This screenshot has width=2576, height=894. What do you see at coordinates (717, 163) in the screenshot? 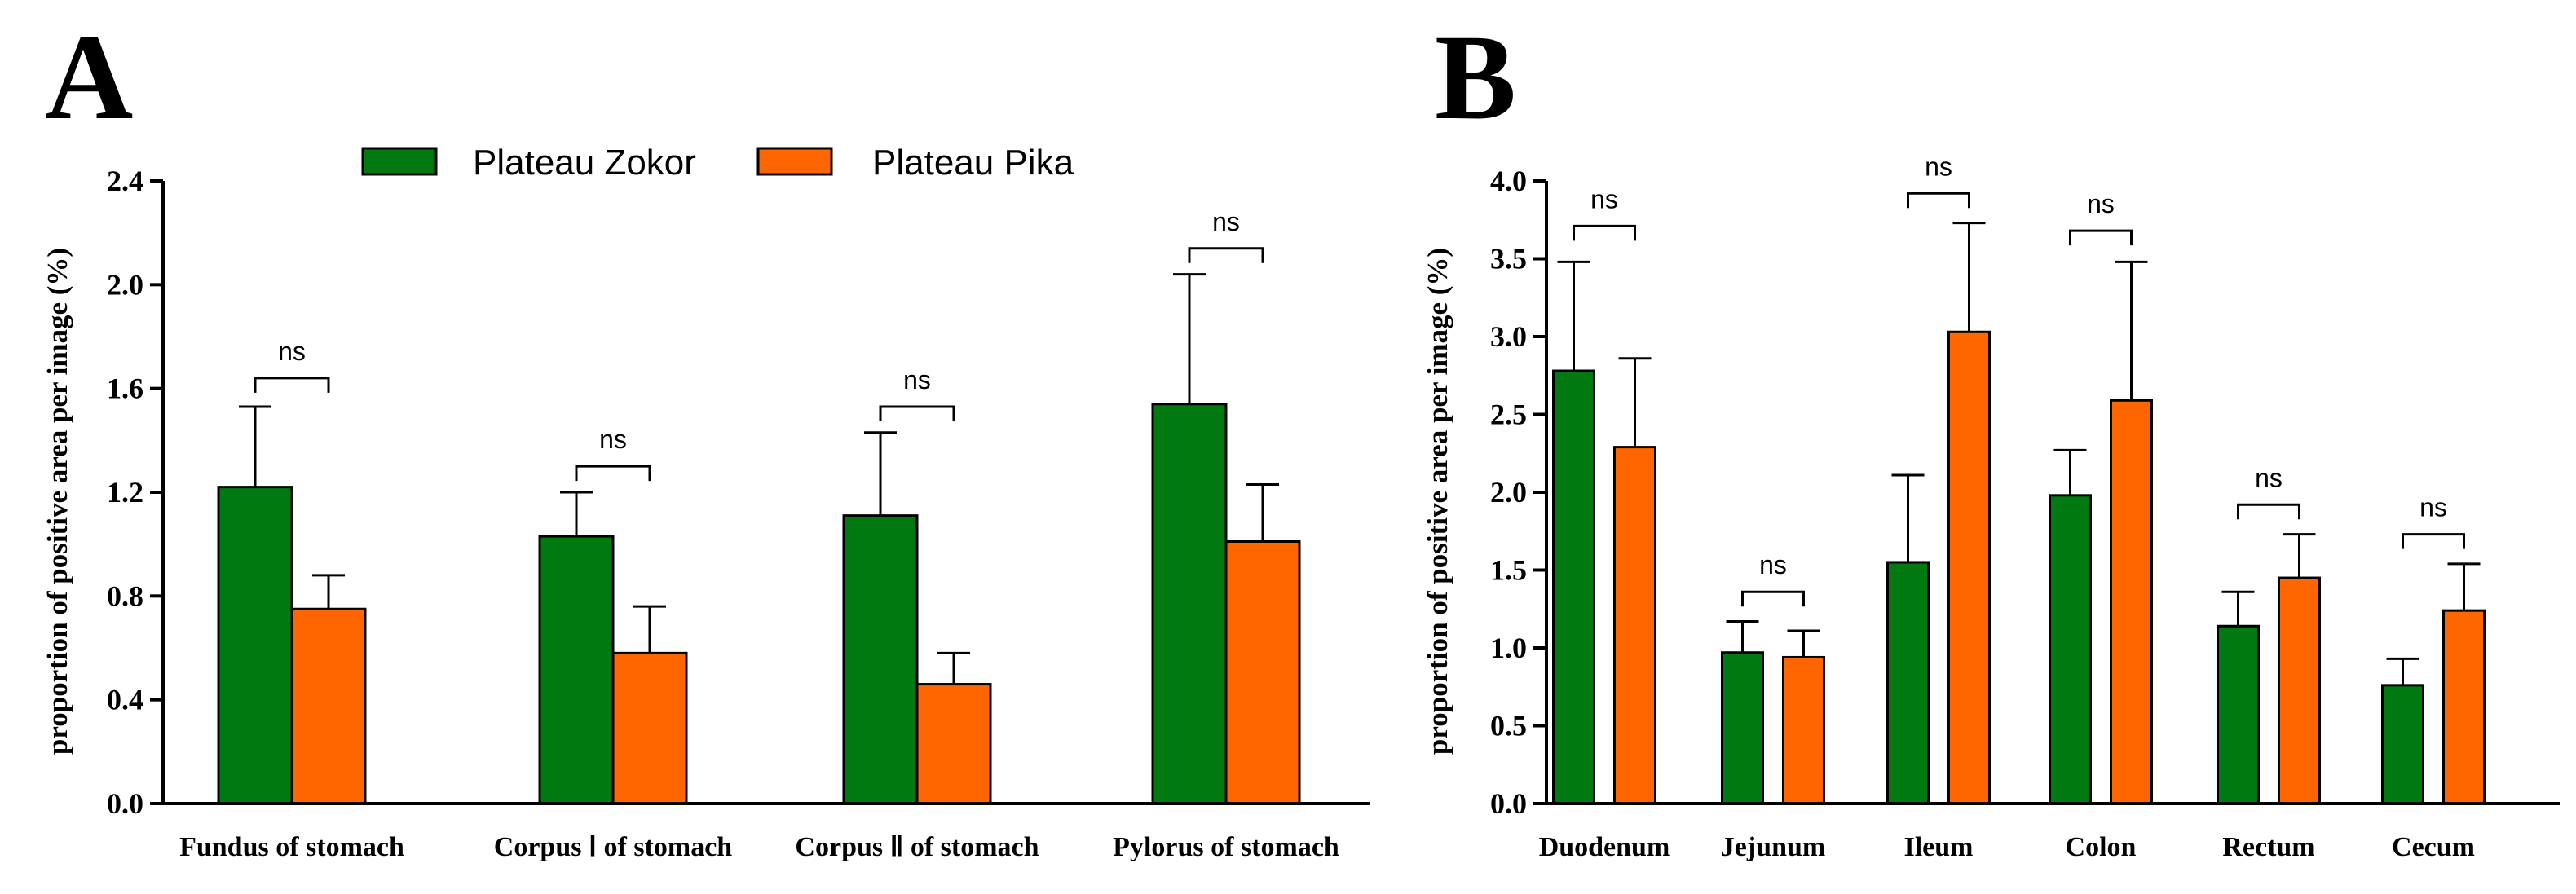
I see `legend: Plateau Zokor Plateau Pika` at bounding box center [717, 163].